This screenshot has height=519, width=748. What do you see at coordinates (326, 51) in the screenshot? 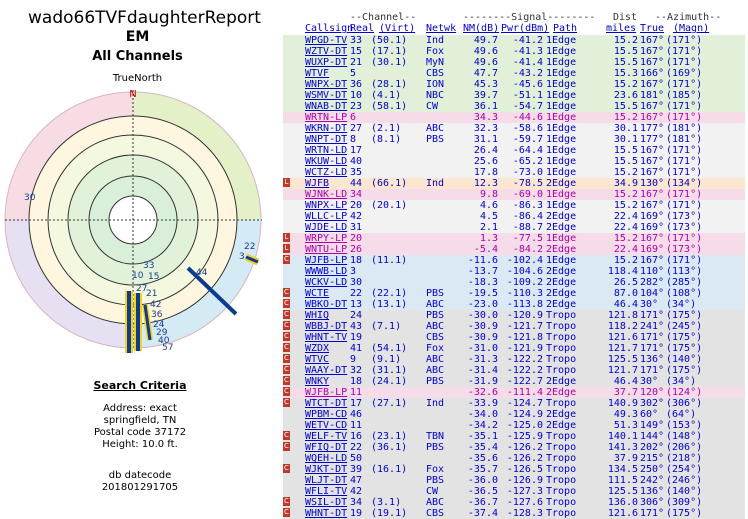
I see `callsign-cell: WZTV-DT` at bounding box center [326, 51].